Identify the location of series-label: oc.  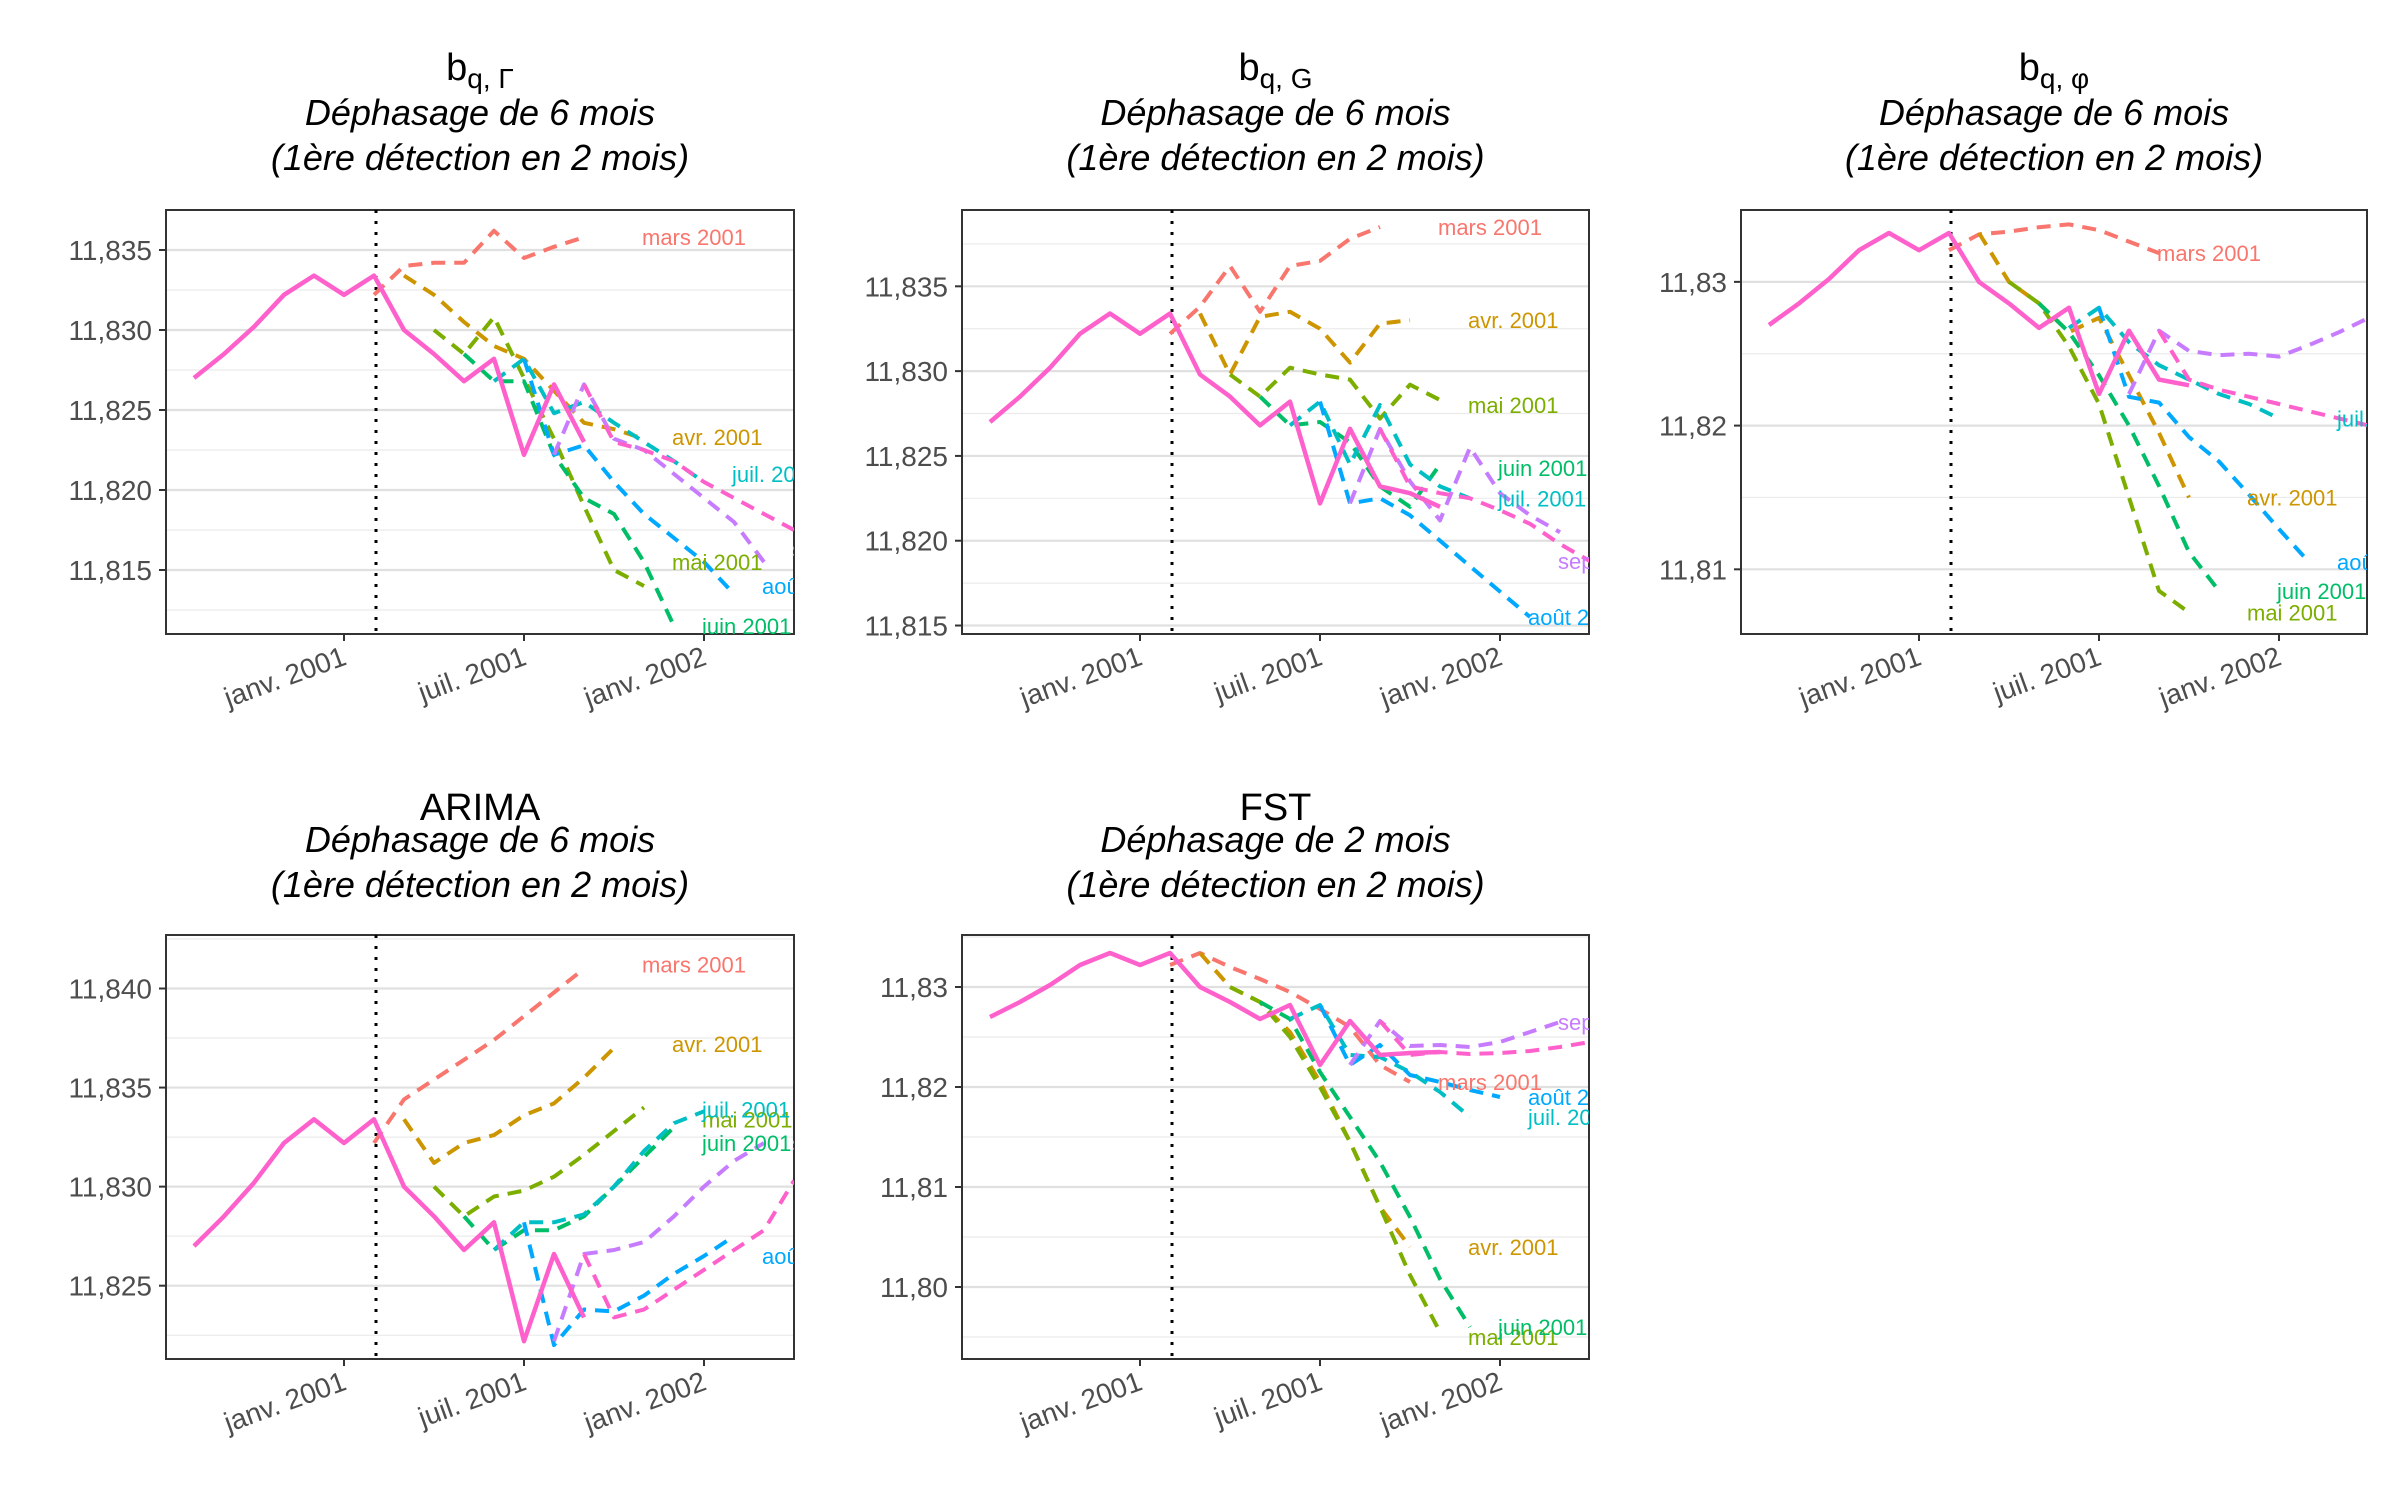
(1599, 561).